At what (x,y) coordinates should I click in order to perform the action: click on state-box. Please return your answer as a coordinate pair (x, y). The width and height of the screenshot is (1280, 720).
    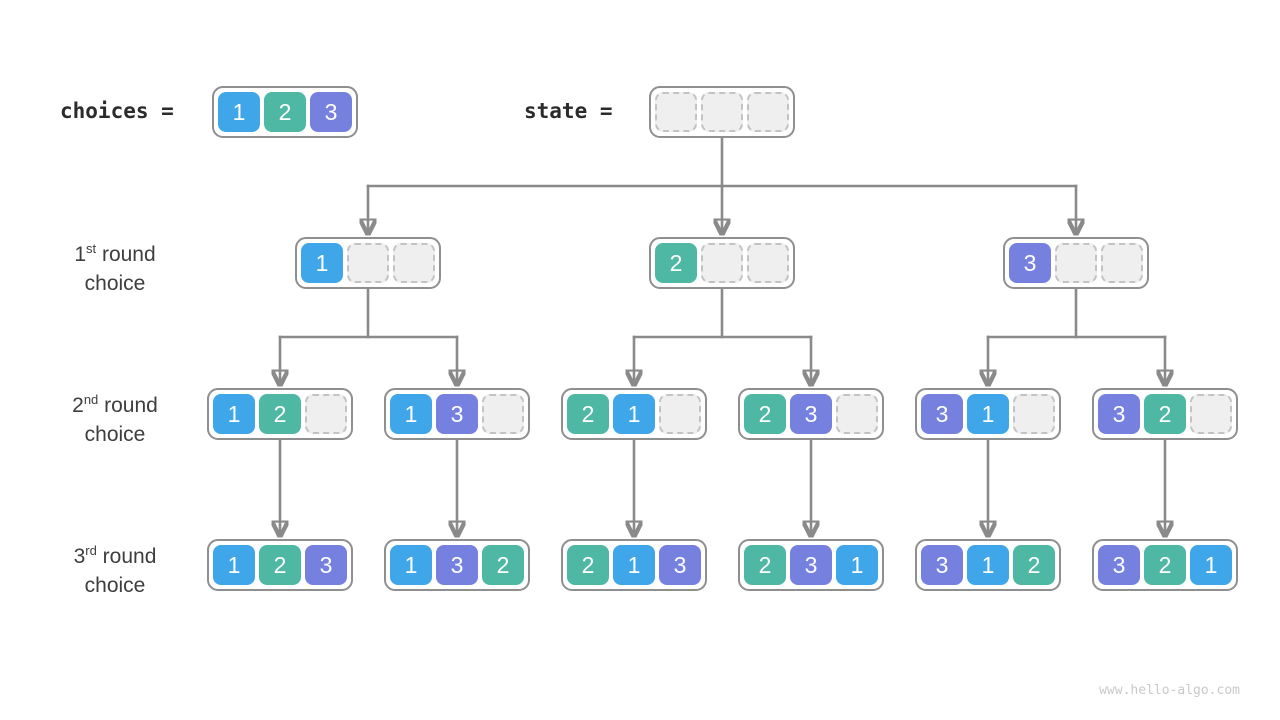
    Looking at the image, I should click on (722, 112).